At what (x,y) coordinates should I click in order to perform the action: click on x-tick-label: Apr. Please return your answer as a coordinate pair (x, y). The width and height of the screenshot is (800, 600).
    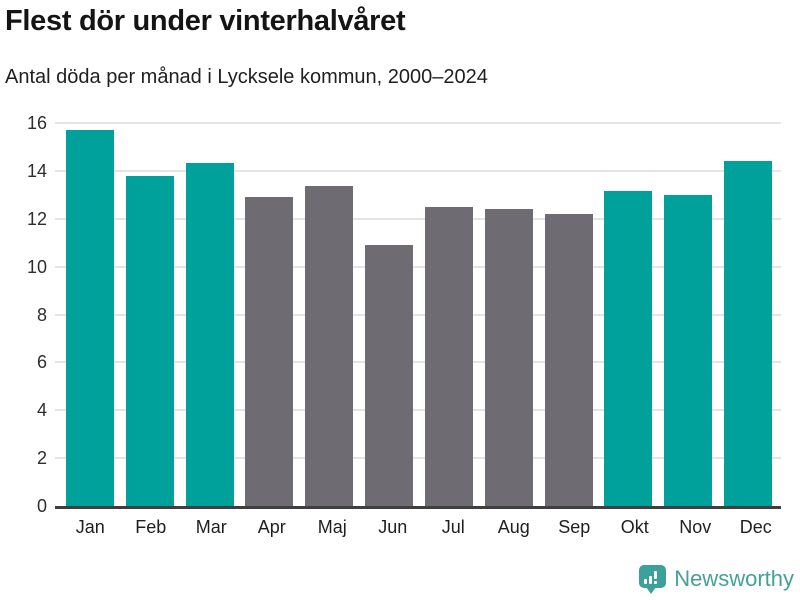
    Looking at the image, I should click on (271, 527).